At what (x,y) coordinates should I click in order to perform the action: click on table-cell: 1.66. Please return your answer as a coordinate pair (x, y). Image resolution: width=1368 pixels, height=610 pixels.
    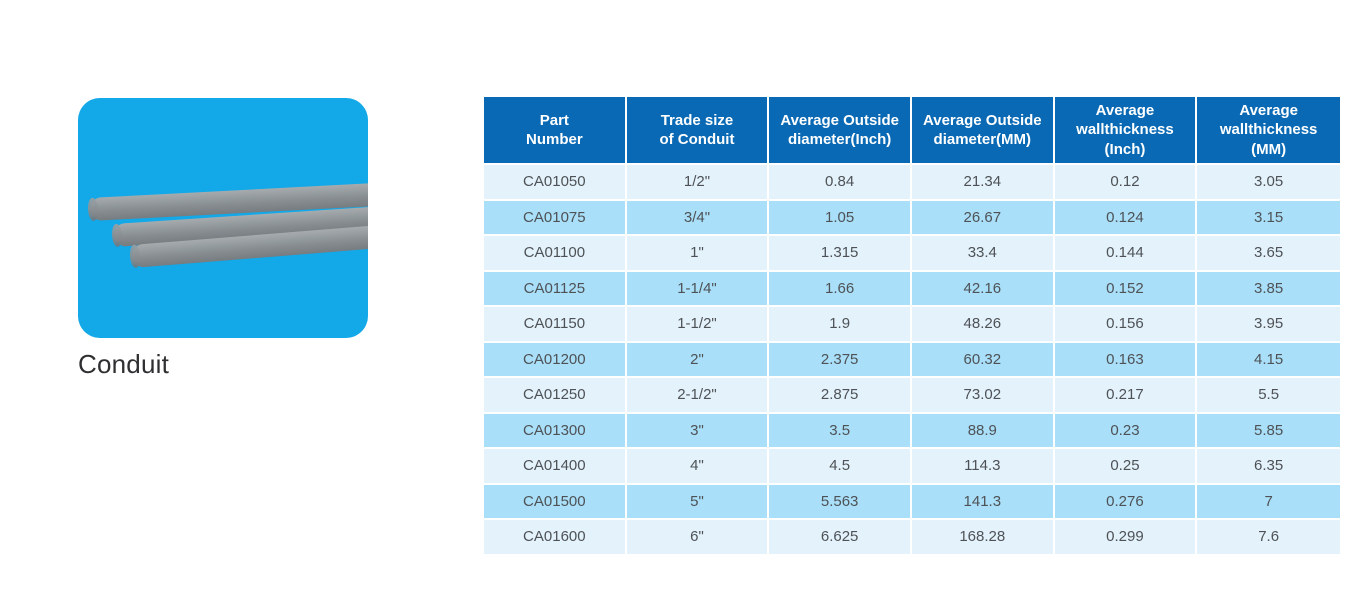
    Looking at the image, I should click on (840, 287).